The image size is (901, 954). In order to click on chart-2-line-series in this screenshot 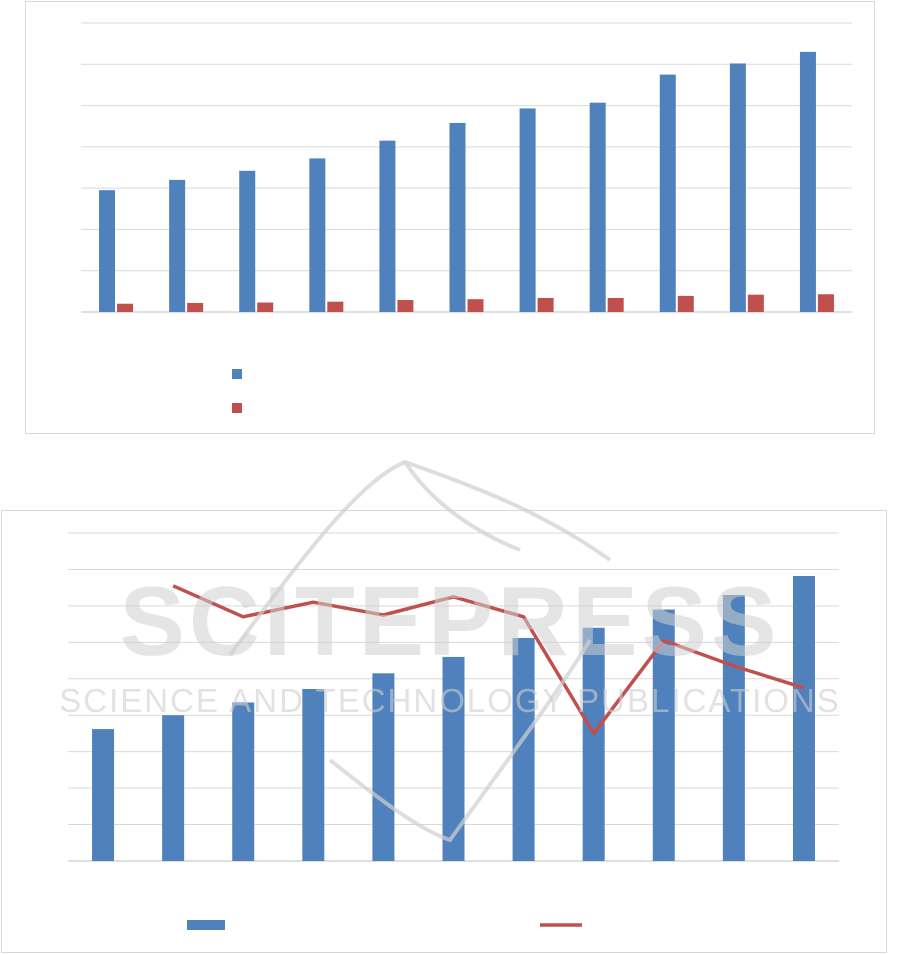, I will do `click(488, 660)`.